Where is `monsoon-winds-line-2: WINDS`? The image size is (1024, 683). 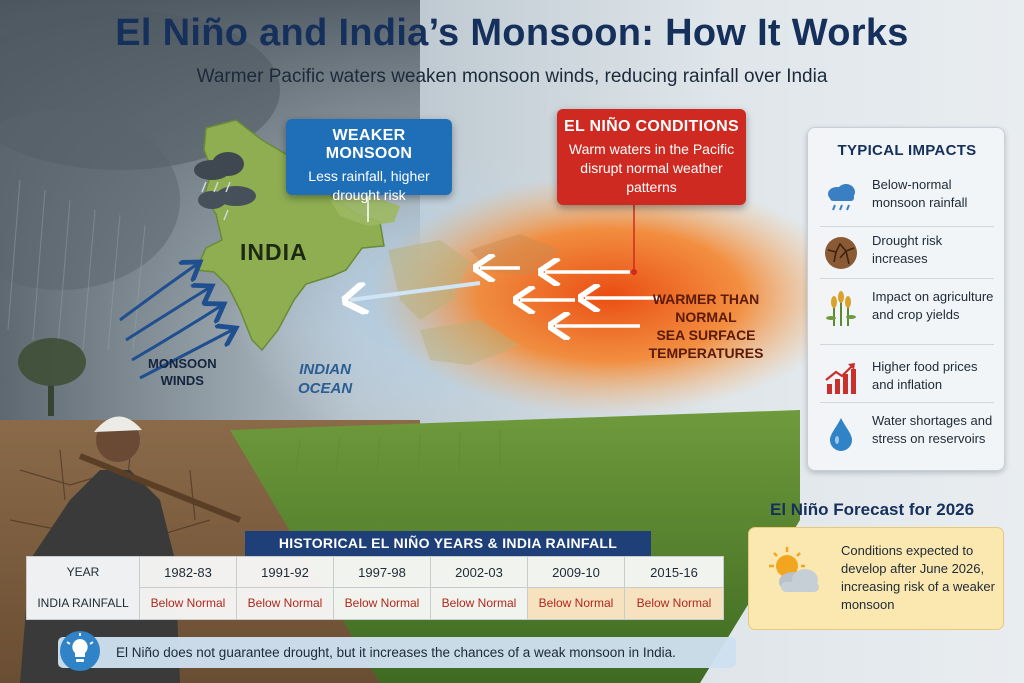 monsoon-winds-line-2: WINDS is located at coordinates (182, 380).